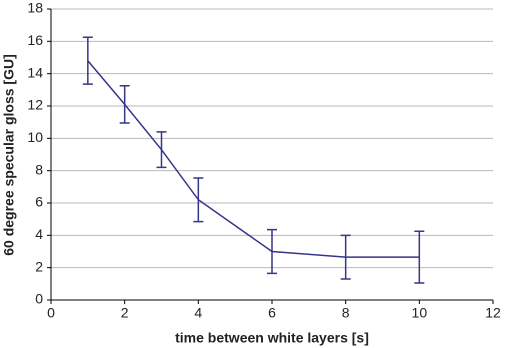 The width and height of the screenshot is (507, 348). What do you see at coordinates (198, 313) in the screenshot?
I see `x-tick-label: 4` at bounding box center [198, 313].